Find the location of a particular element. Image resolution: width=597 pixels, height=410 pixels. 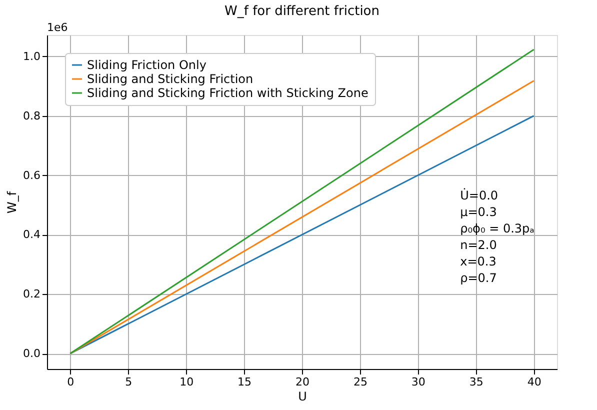

x-axis-title: U is located at coordinates (302, 397).